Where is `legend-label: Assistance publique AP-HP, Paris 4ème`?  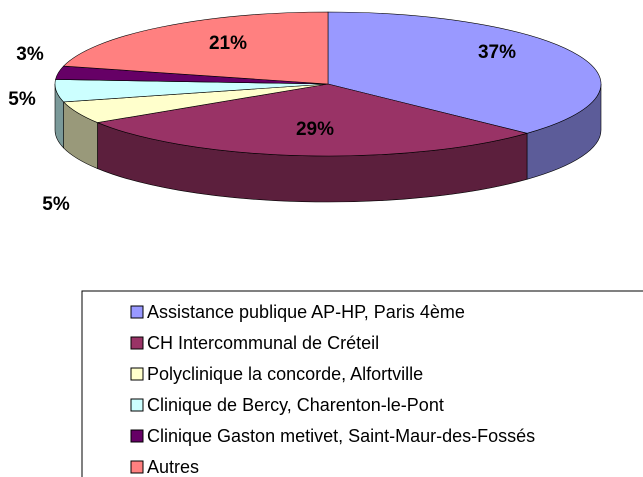 legend-label: Assistance publique AP-HP, Paris 4ème is located at coordinates (306, 312).